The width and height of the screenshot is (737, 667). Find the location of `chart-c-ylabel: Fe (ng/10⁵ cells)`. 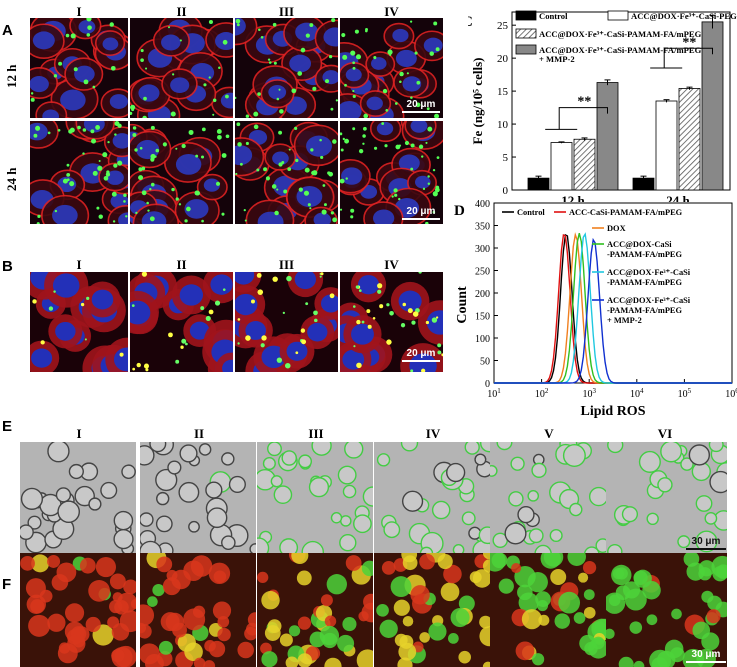

chart-c-ylabel: Fe (ng/10⁵ cells) is located at coordinates (477, 101).